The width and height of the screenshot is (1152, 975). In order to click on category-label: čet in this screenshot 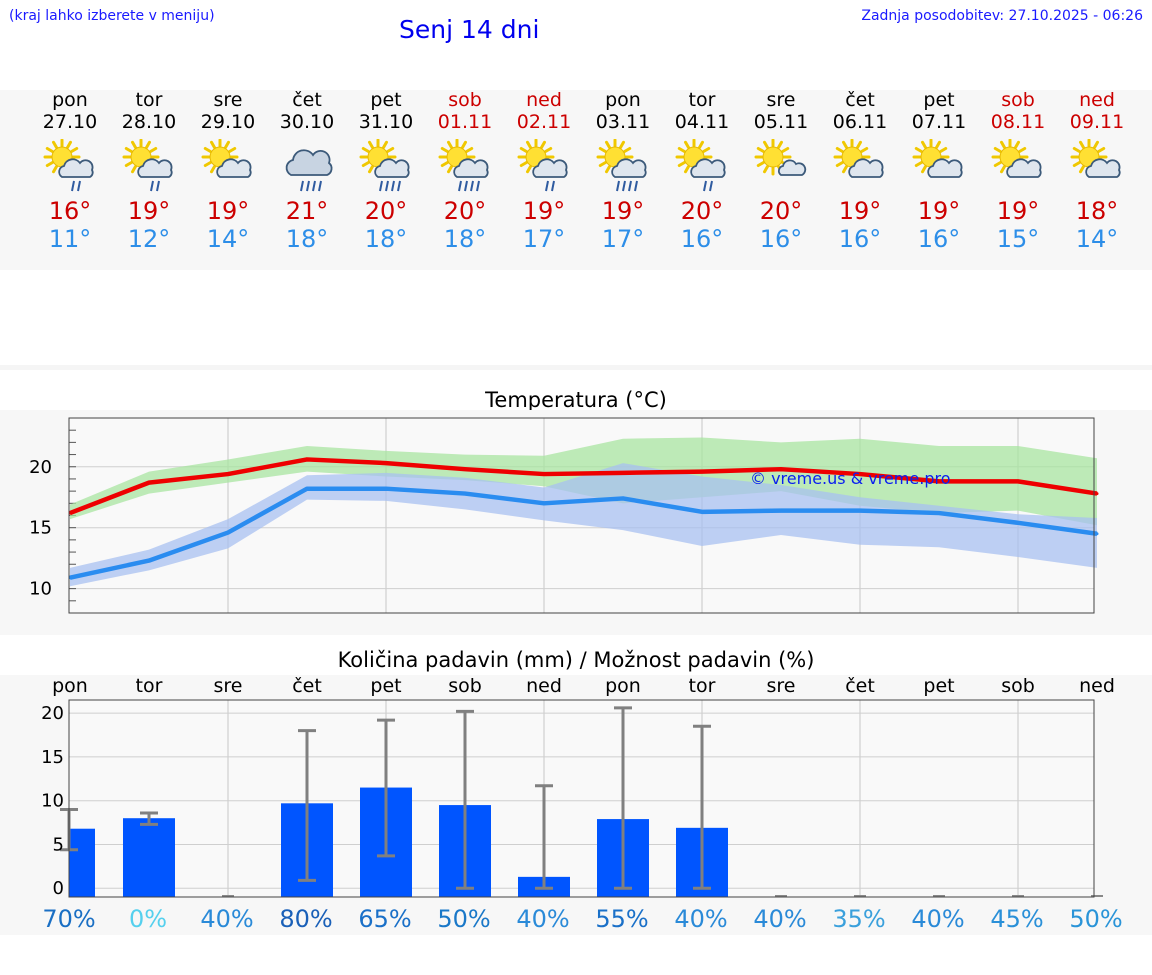, I will do `click(860, 686)`.